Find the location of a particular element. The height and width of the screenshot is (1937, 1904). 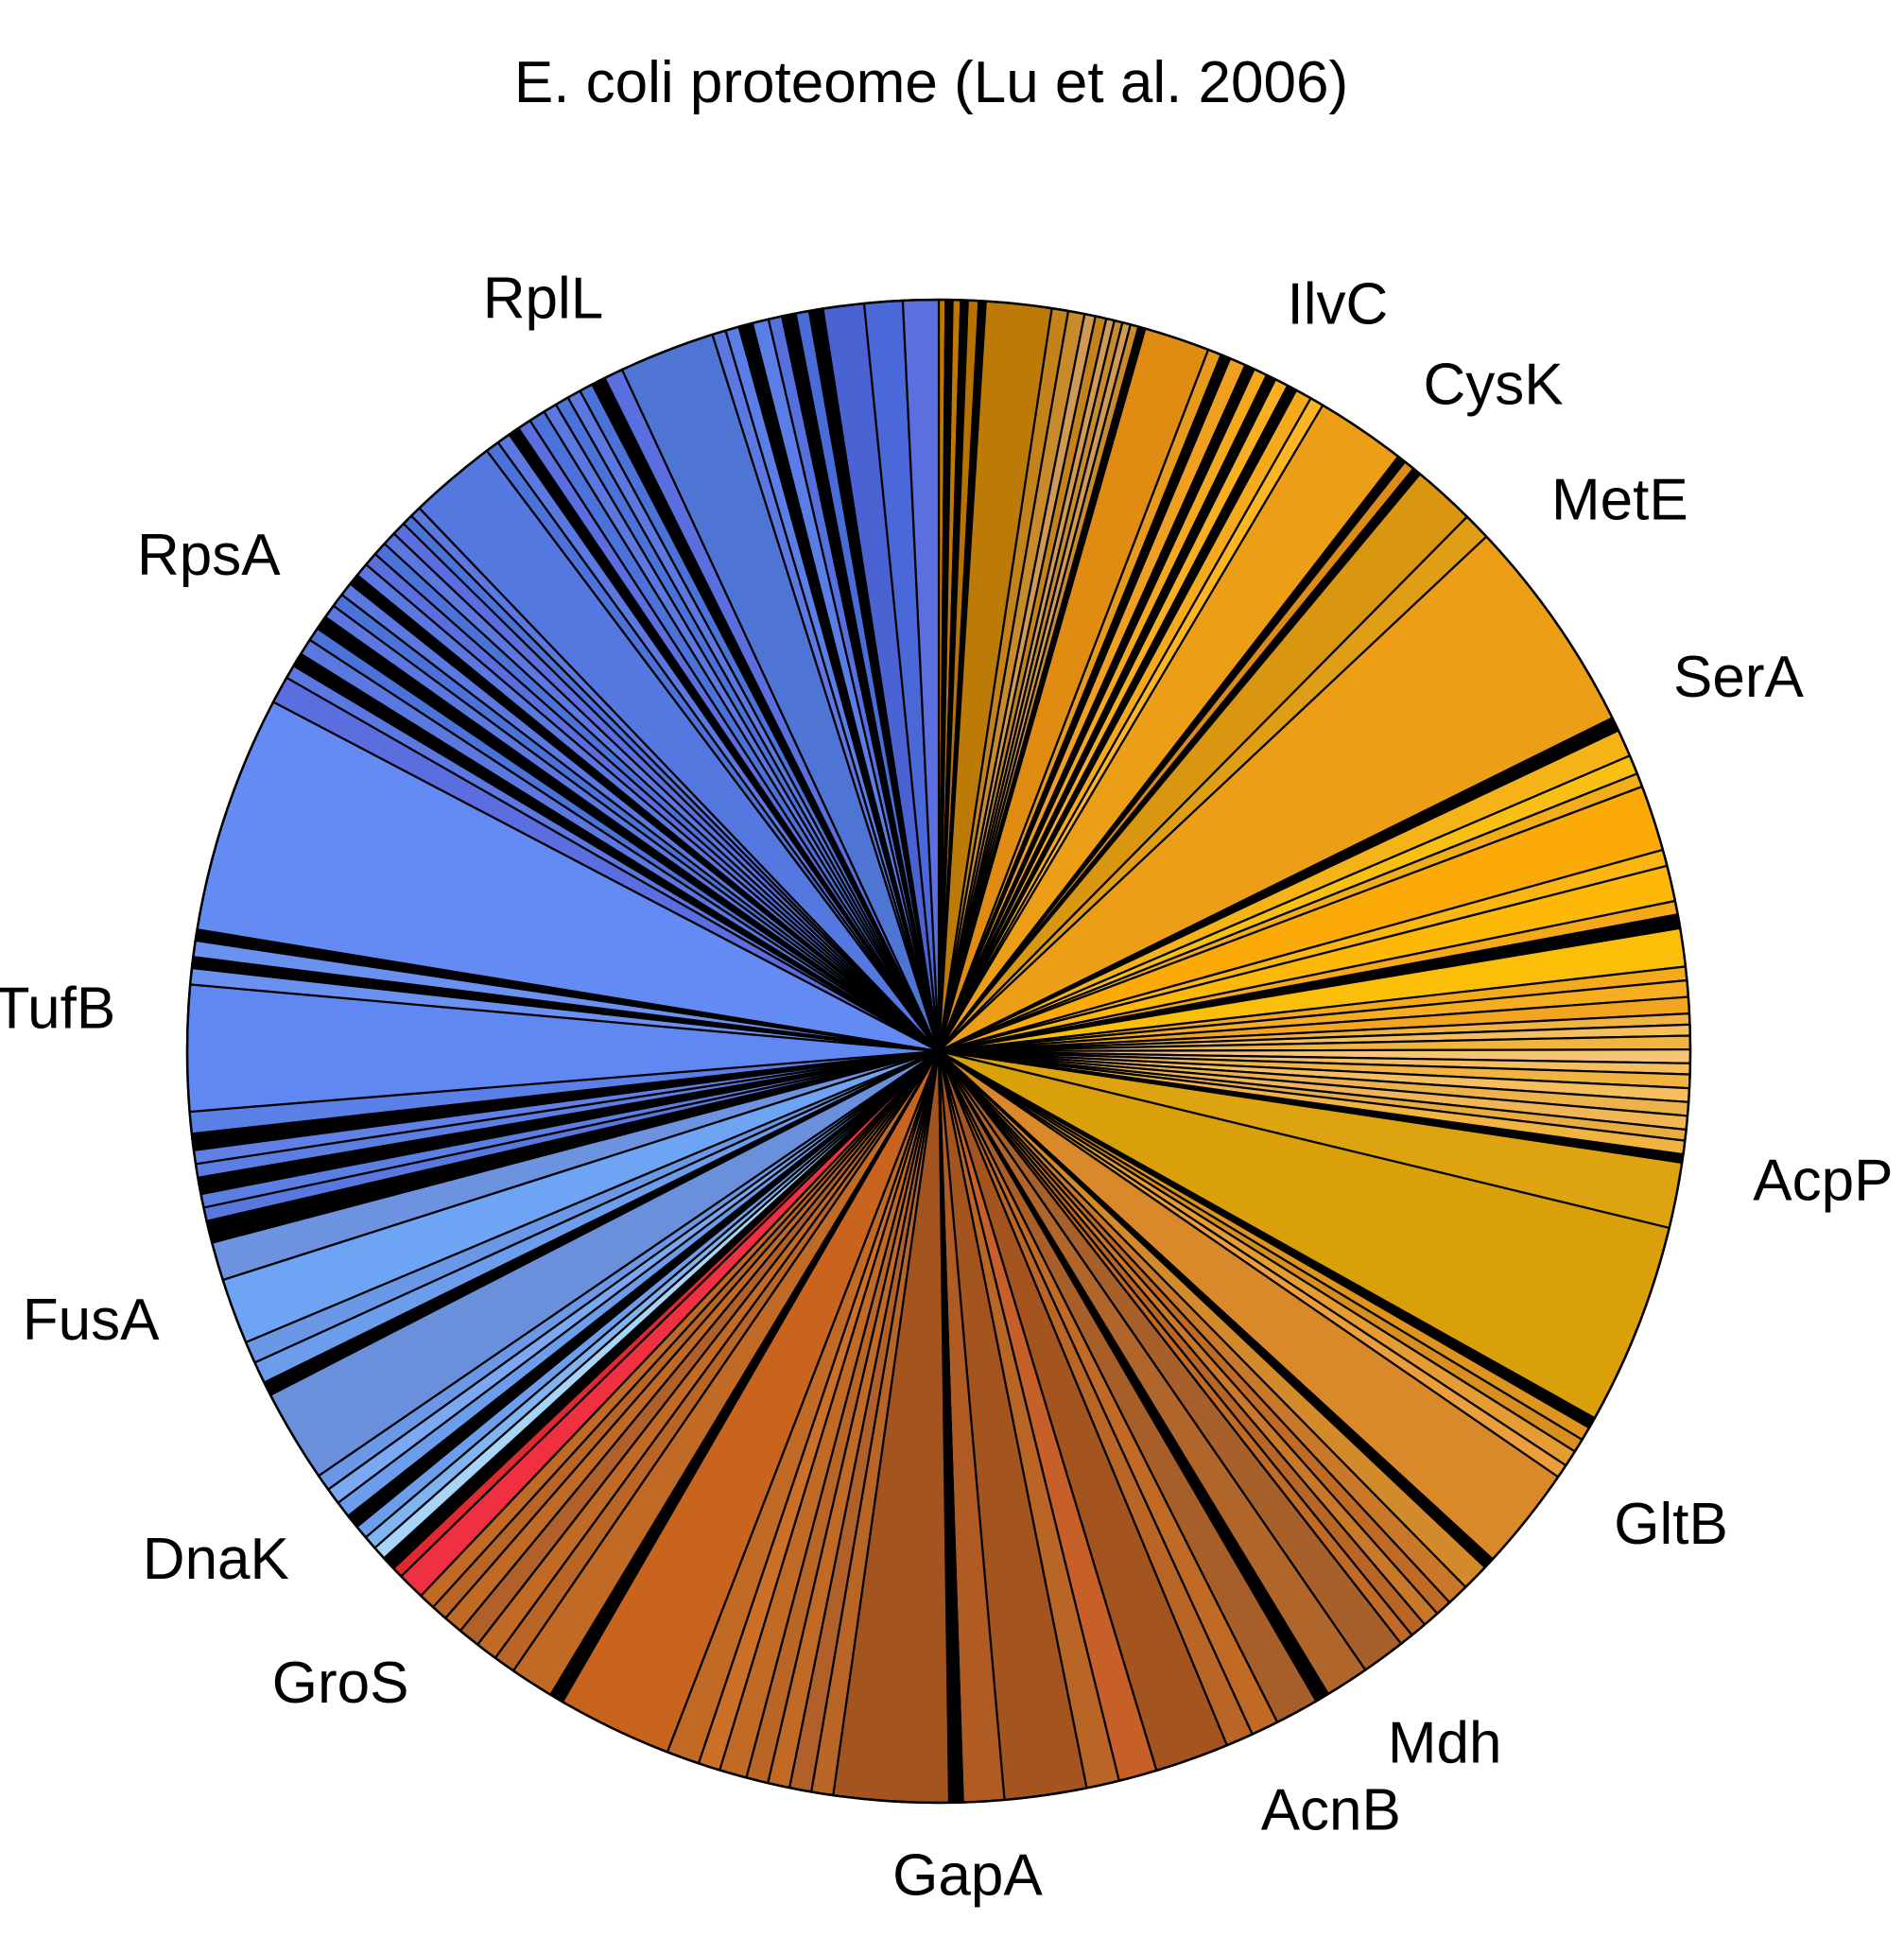

slice-label-mete: MetE is located at coordinates (1619, 500).